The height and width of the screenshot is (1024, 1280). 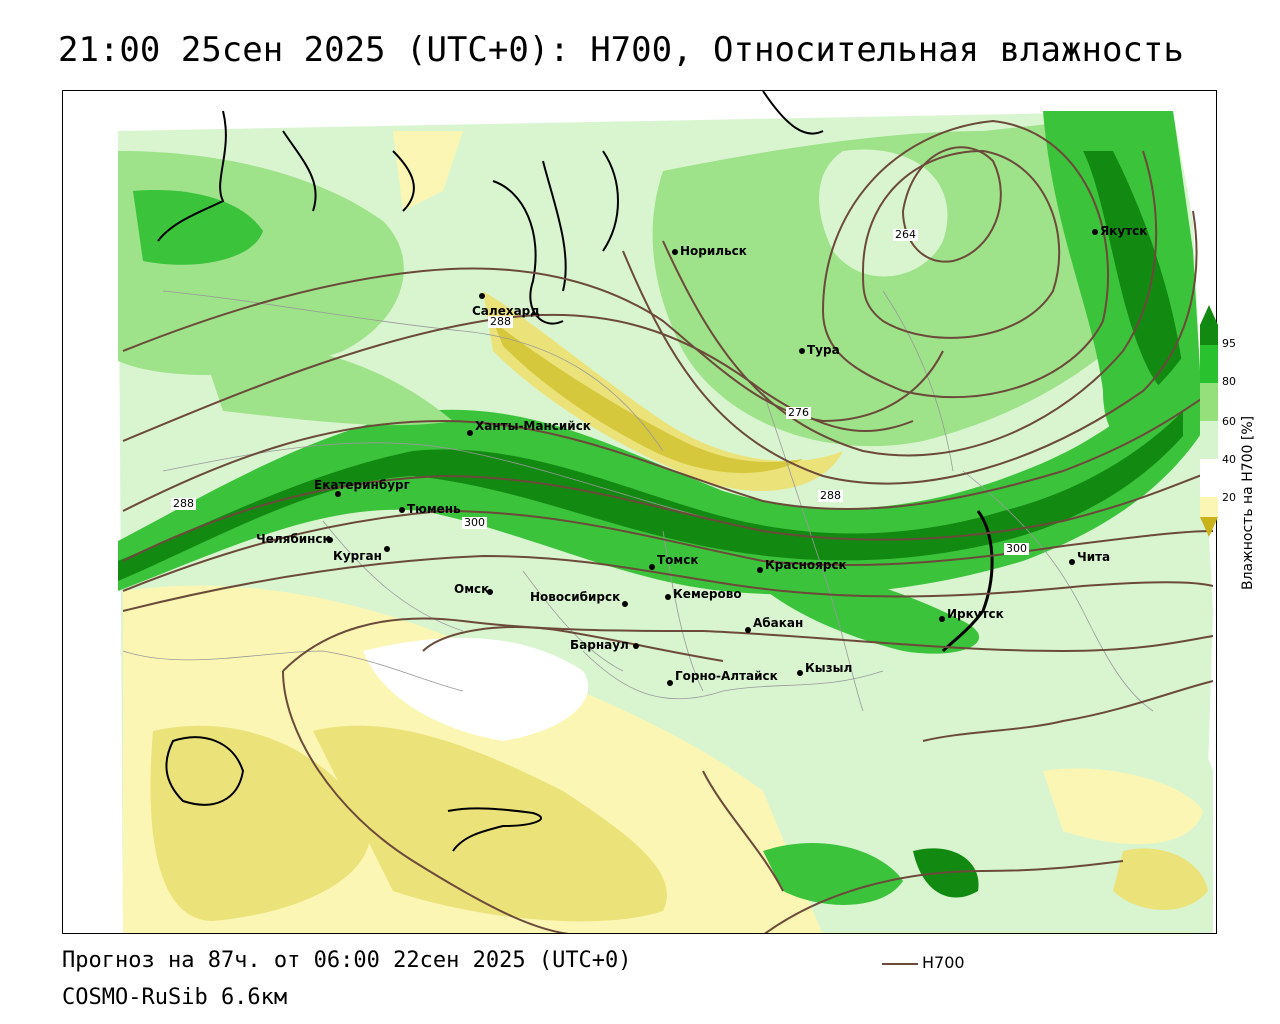 What do you see at coordinates (293, 539) in the screenshot?
I see `city-label: Челябинск` at bounding box center [293, 539].